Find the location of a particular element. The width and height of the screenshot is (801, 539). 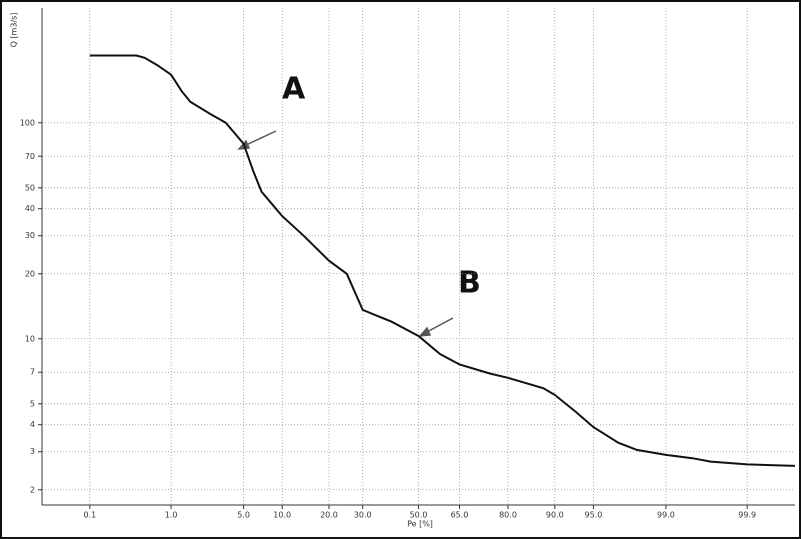

y-tick-label: 20 is located at coordinates (30, 273).